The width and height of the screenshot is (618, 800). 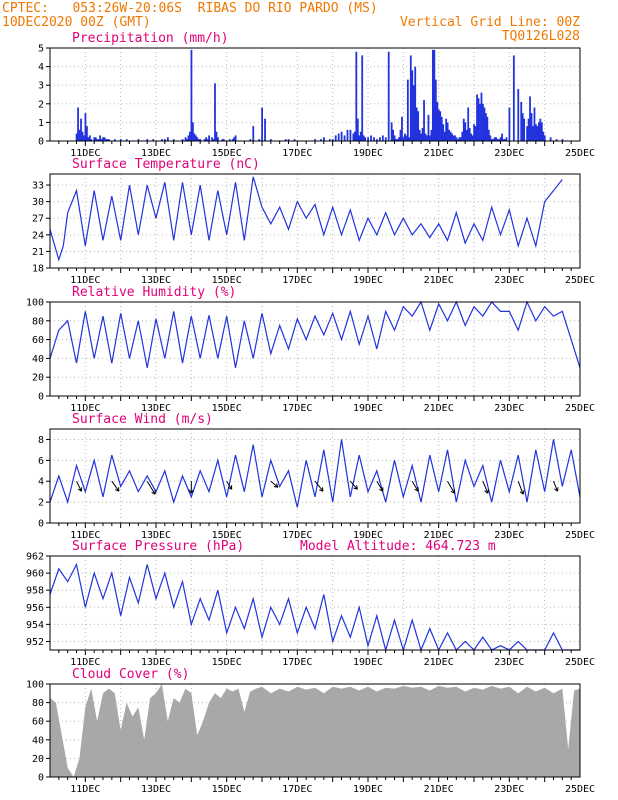 What do you see at coordinates (150, 38) in the screenshot?
I see `precip-title: Precipitation (mm/h)` at bounding box center [150, 38].